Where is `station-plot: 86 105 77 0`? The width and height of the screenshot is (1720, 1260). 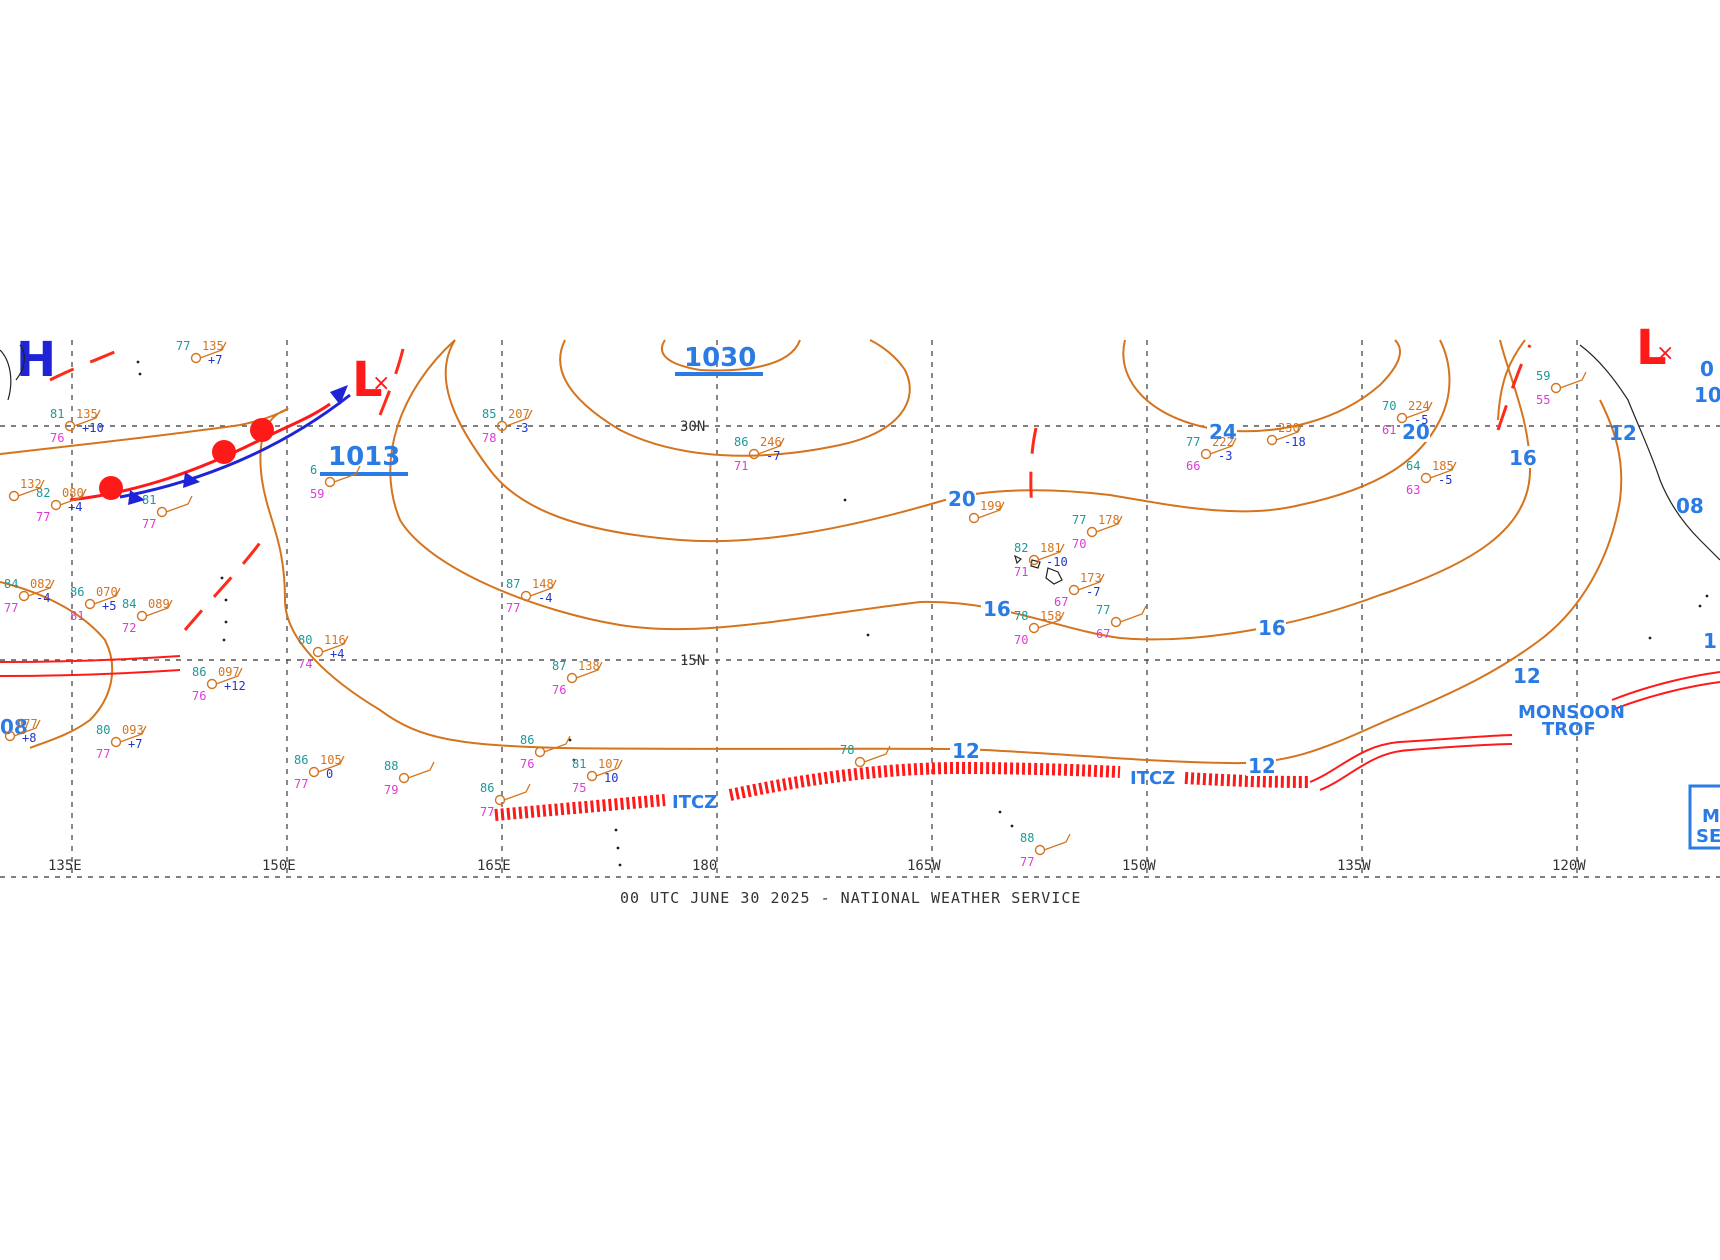 station-plot: 86 105 77 0 is located at coordinates (319, 772).